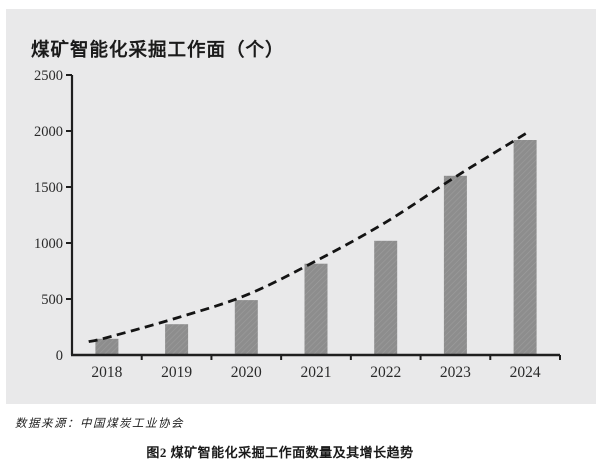 This screenshot has width=600, height=461. Describe the element at coordinates (177, 339) in the screenshot. I see `bar-2019` at that location.